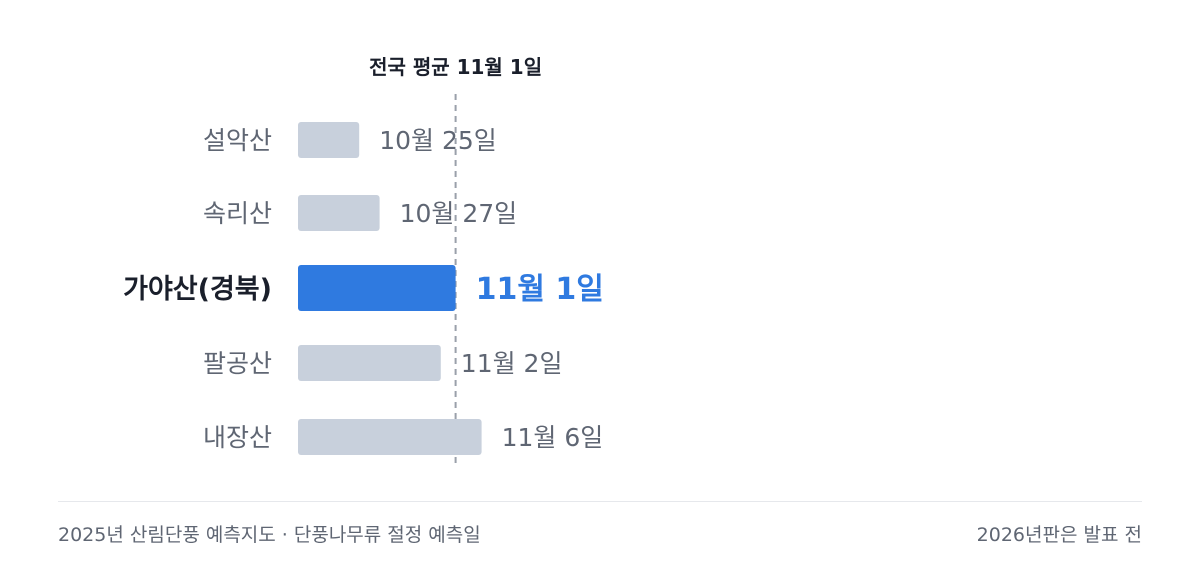 The height and width of the screenshot is (585, 1200). I want to click on value-label: 11월 2일, so click(512, 363).